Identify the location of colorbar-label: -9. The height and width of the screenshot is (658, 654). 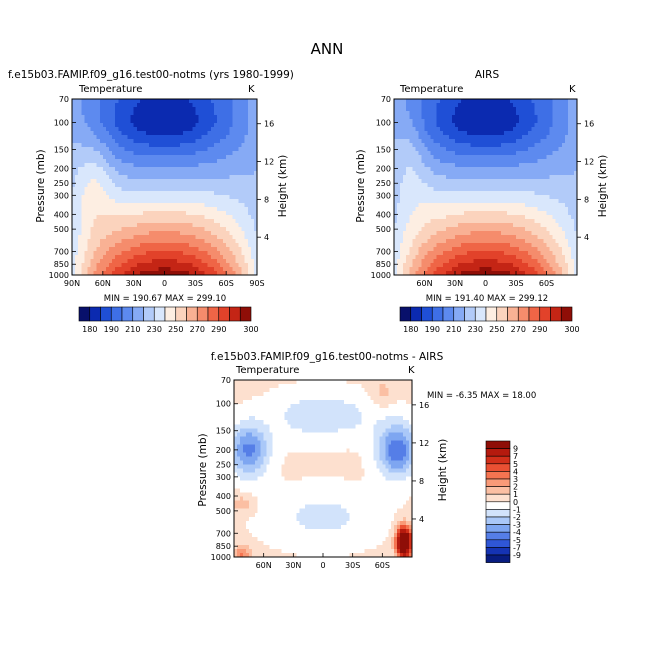
(517, 555).